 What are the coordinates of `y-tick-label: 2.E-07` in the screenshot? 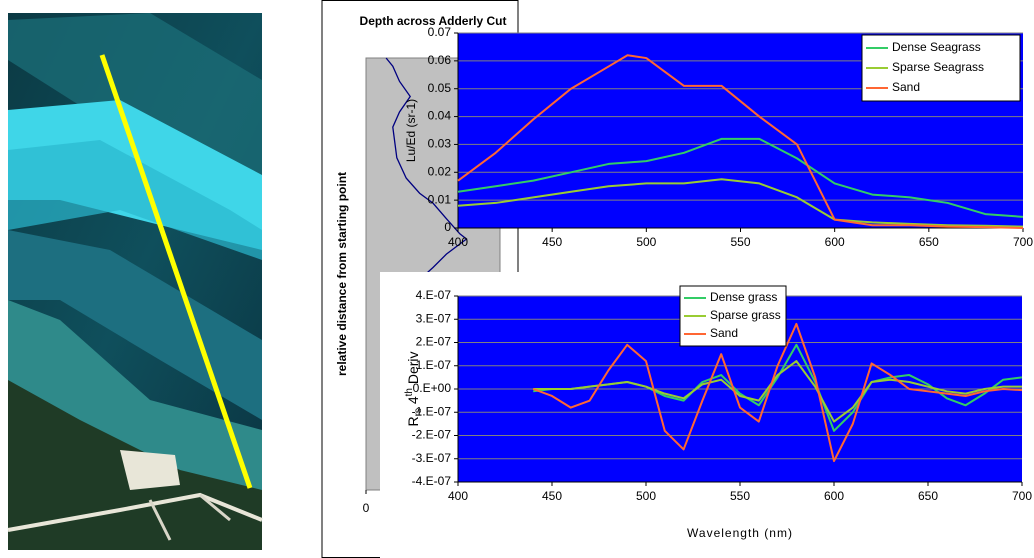 It's located at (434, 342).